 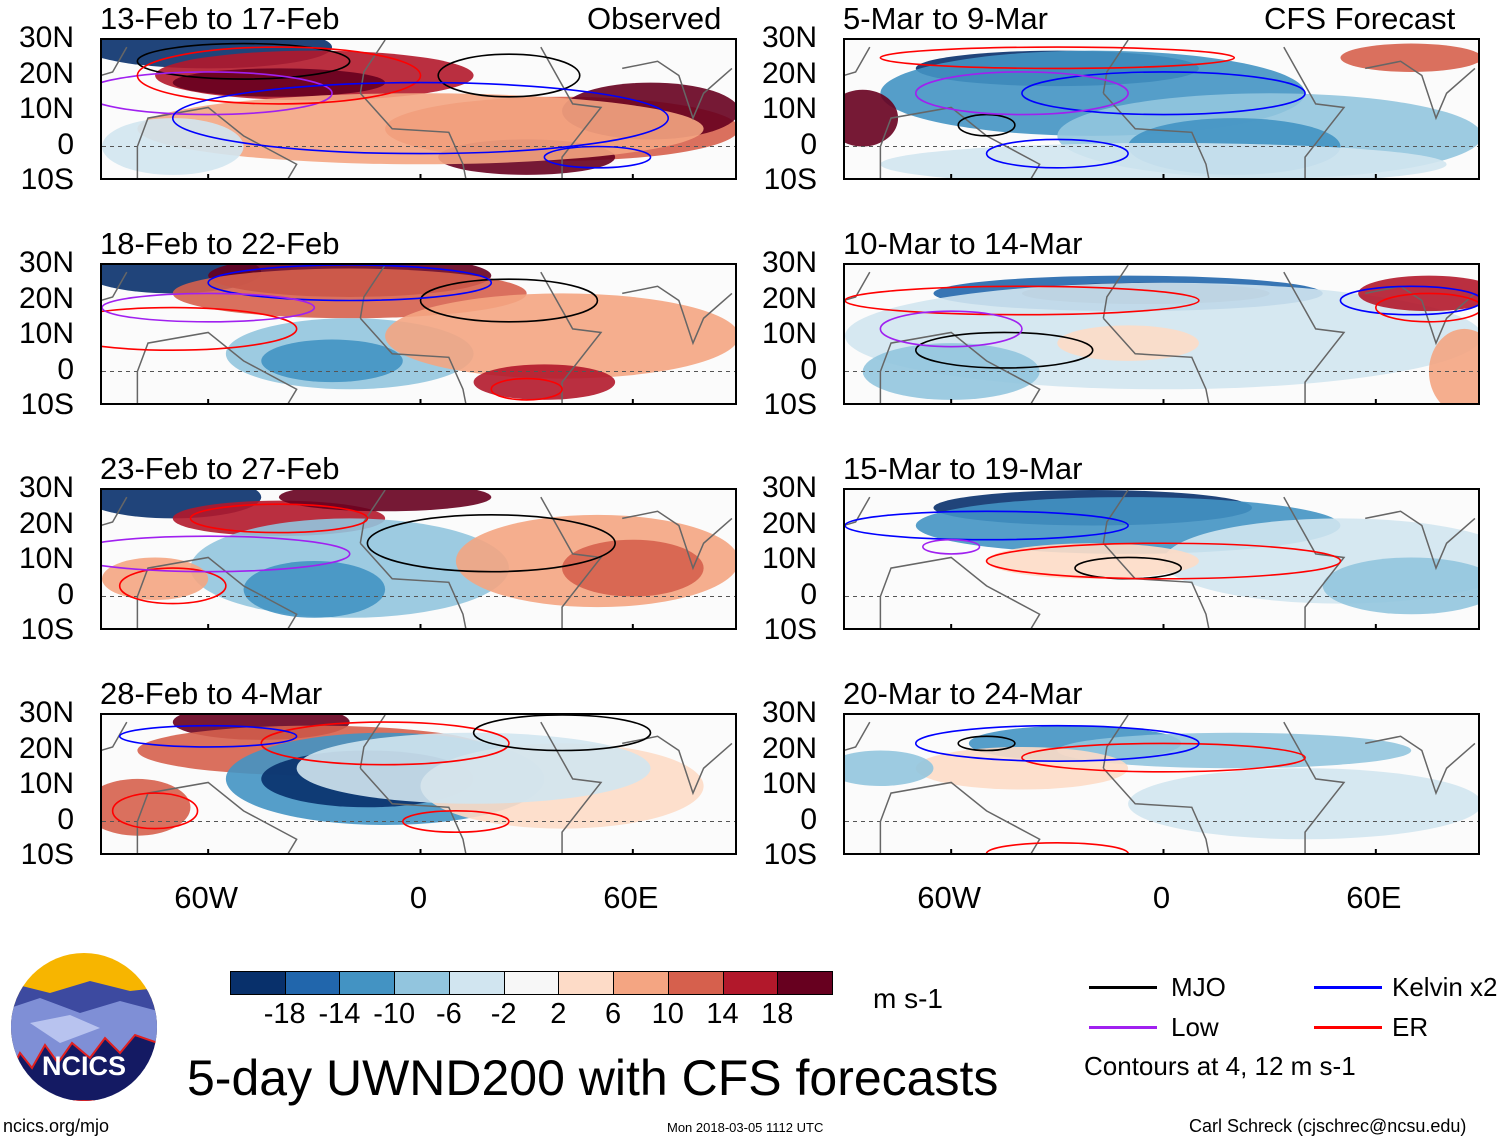 What do you see at coordinates (963, 468) in the screenshot?
I see `panel-title: 15-Mar to 19-Mar` at bounding box center [963, 468].